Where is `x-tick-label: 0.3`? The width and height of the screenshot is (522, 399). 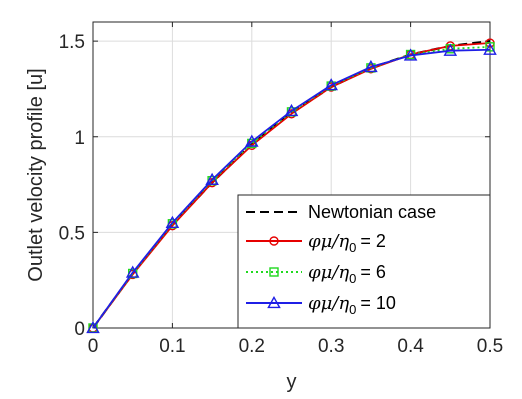
x-tick-label: 0.3 is located at coordinates (331, 346).